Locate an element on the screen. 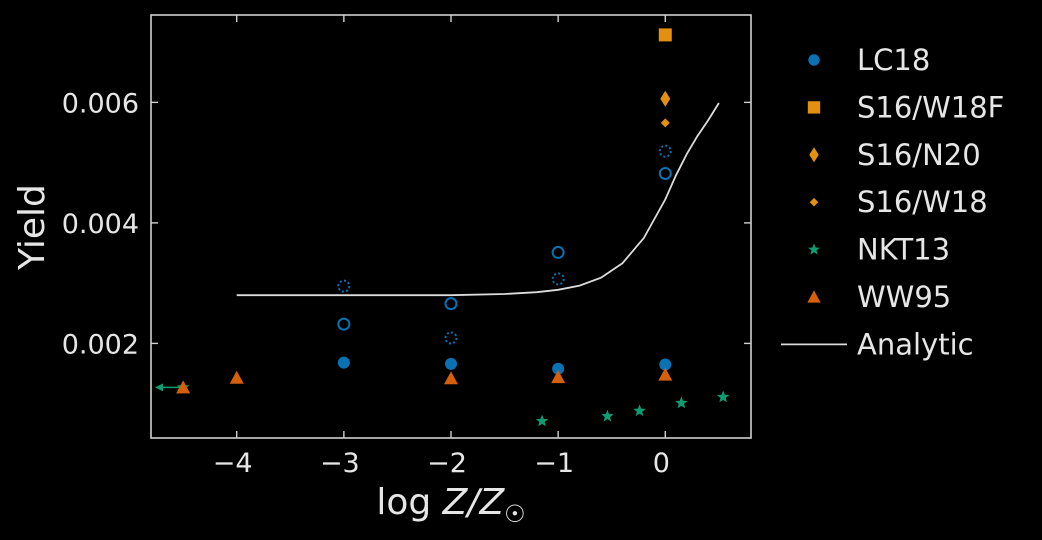 The image size is (1042, 540). x-axis-title: log Z/Z☉ is located at coordinates (450, 505).